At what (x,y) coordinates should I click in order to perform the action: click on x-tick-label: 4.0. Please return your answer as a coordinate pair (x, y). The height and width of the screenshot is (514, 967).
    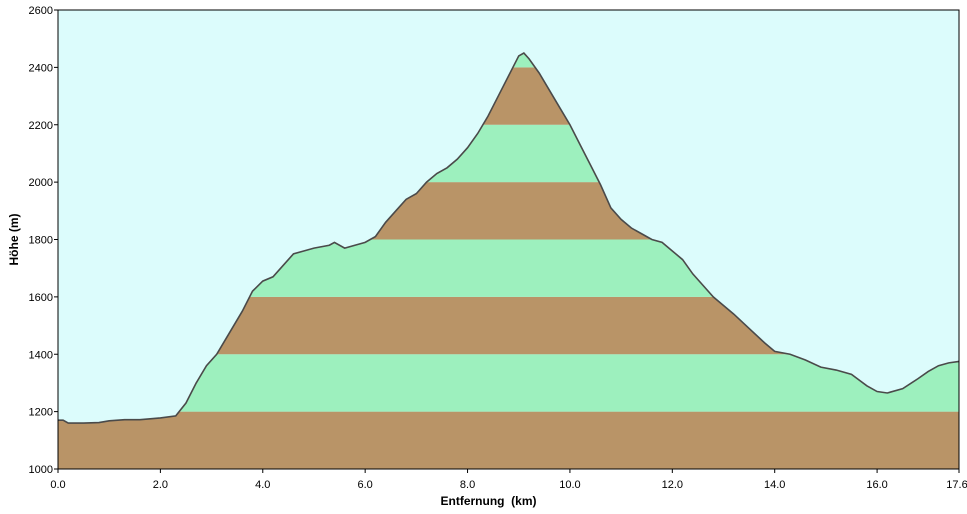
    Looking at the image, I should click on (262, 485).